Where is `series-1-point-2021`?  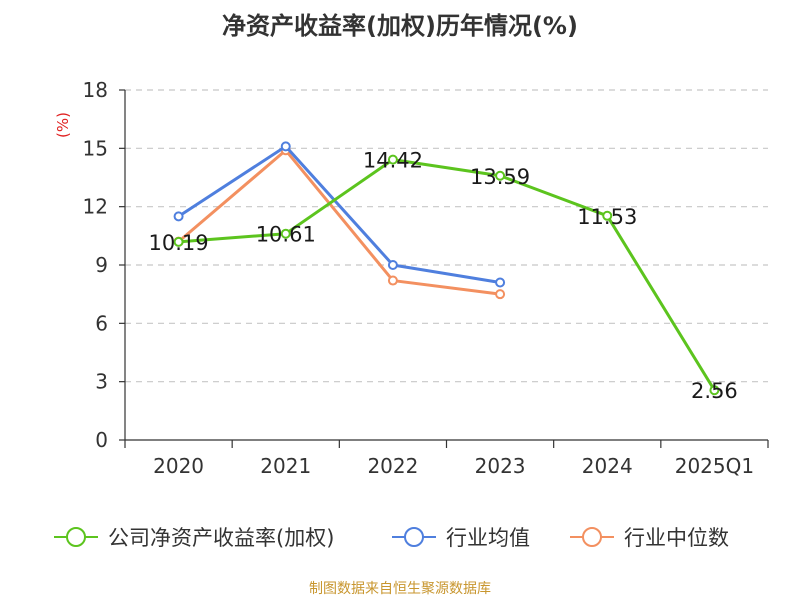
series-1-point-2021 is located at coordinates (285, 146).